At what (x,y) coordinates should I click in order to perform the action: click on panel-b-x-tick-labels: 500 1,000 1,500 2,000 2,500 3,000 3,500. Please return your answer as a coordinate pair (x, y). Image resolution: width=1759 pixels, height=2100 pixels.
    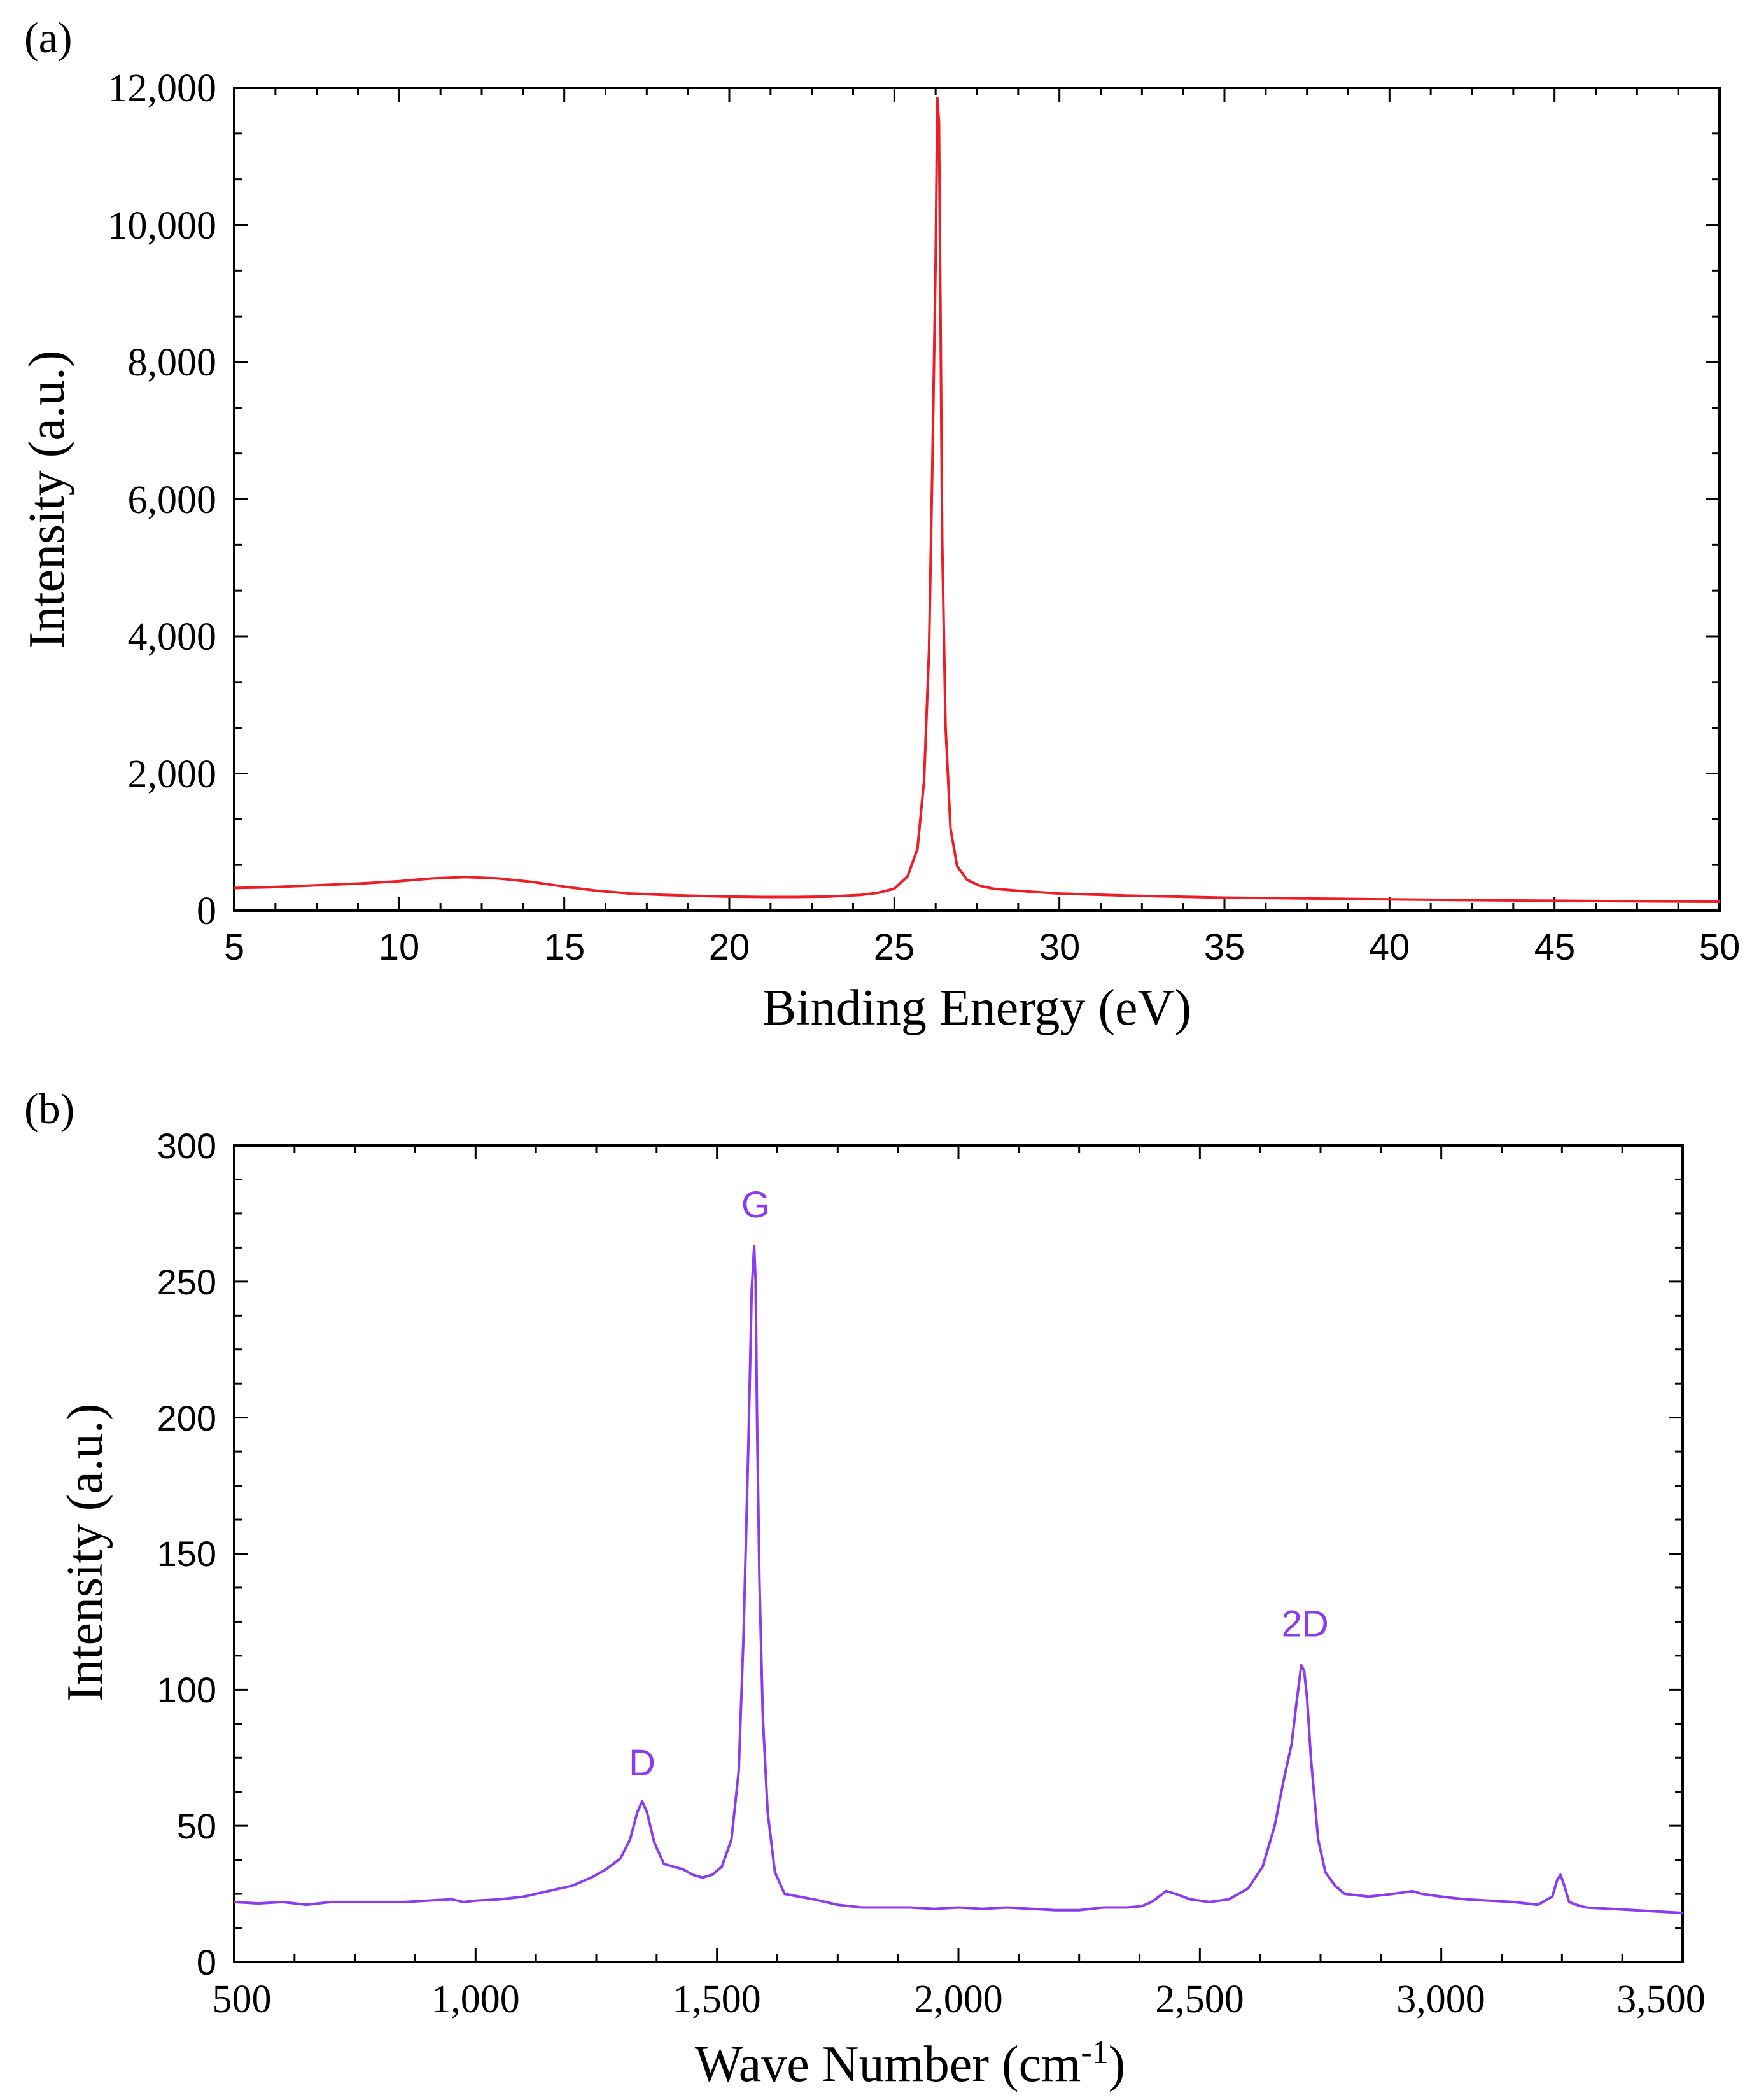
    Looking at the image, I should click on (959, 1999).